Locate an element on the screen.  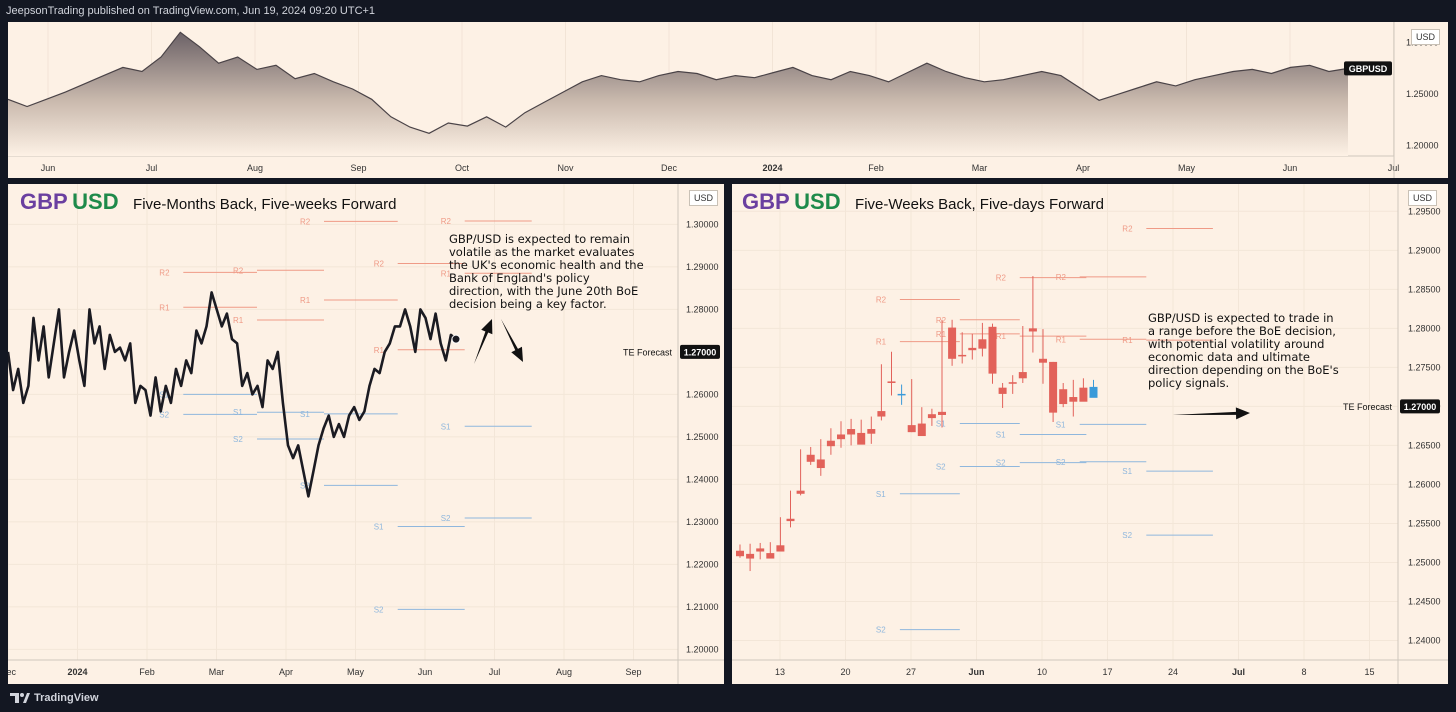
y-tick-label: 1.29500 is located at coordinates (1424, 211).